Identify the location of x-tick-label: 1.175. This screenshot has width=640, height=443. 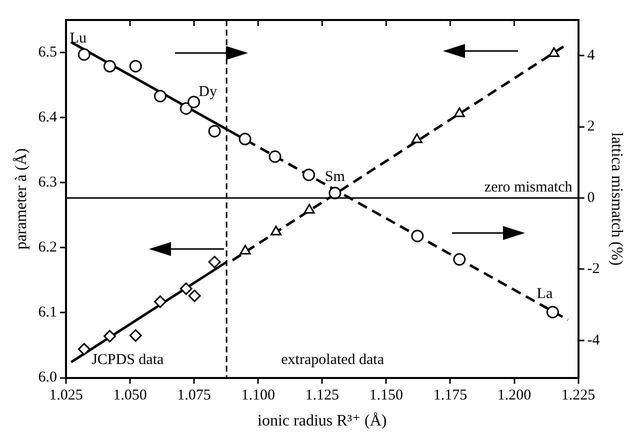
(450, 396).